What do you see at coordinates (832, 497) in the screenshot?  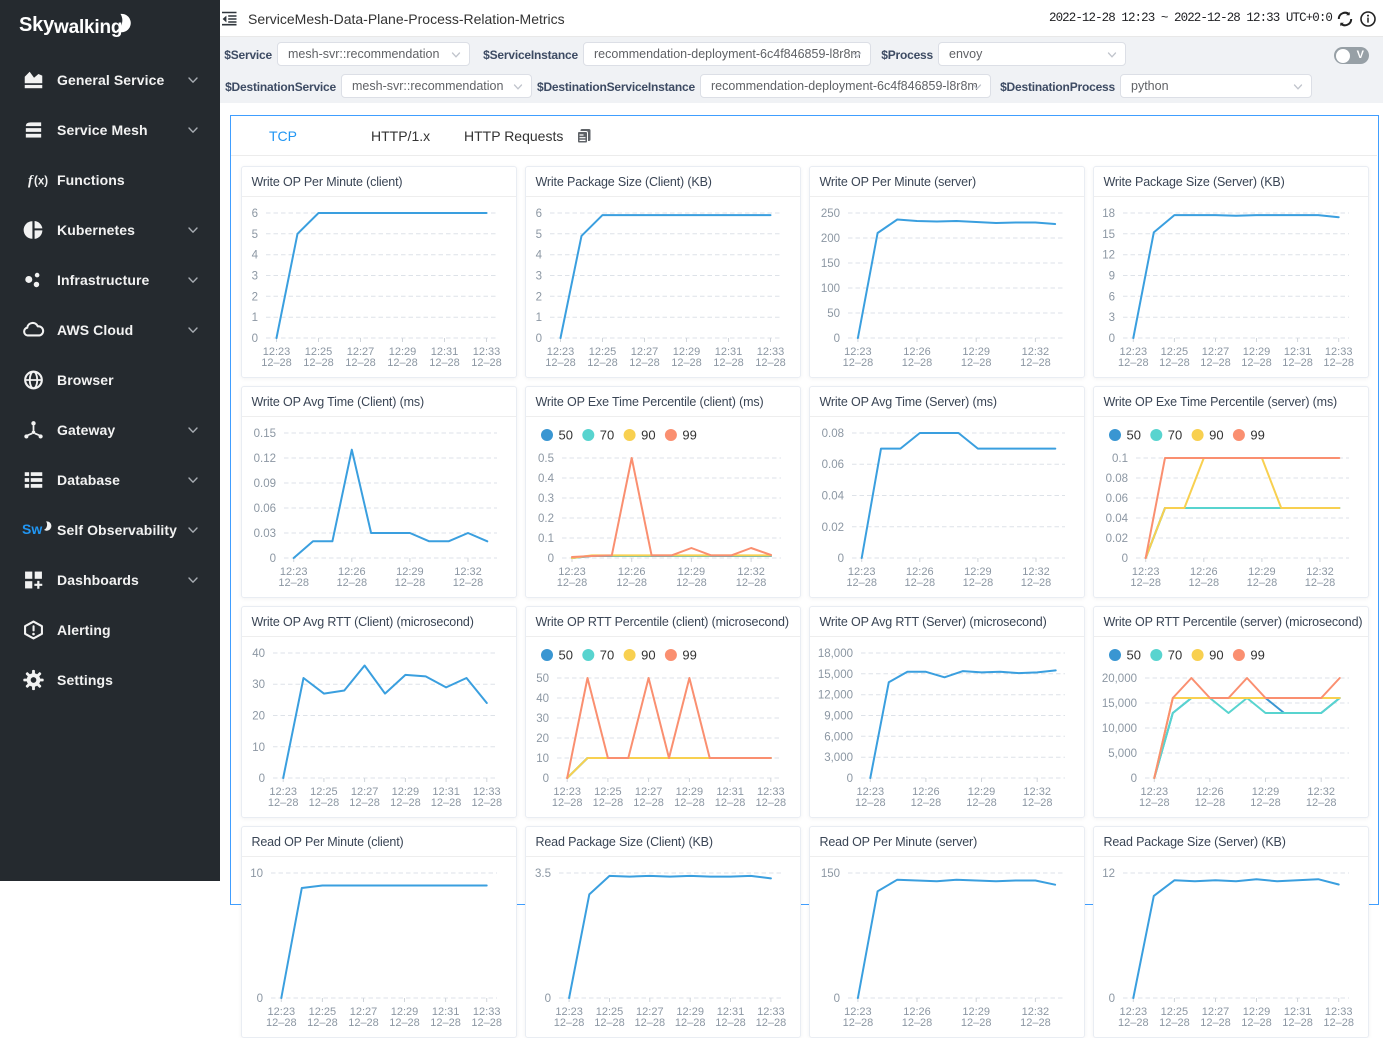 I see `svg-text: 0.04` at bounding box center [832, 497].